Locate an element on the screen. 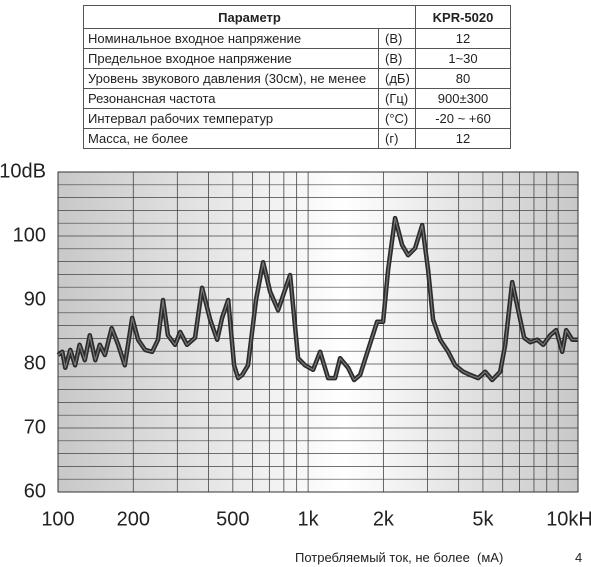 The image size is (591, 567). y-tick-label: 60 is located at coordinates (35, 491).